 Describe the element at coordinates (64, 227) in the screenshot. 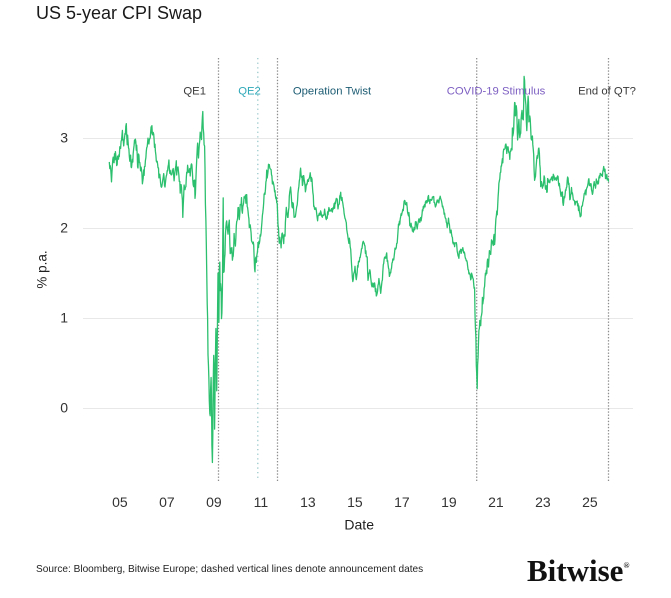

I see `svg-text: 2` at that location.